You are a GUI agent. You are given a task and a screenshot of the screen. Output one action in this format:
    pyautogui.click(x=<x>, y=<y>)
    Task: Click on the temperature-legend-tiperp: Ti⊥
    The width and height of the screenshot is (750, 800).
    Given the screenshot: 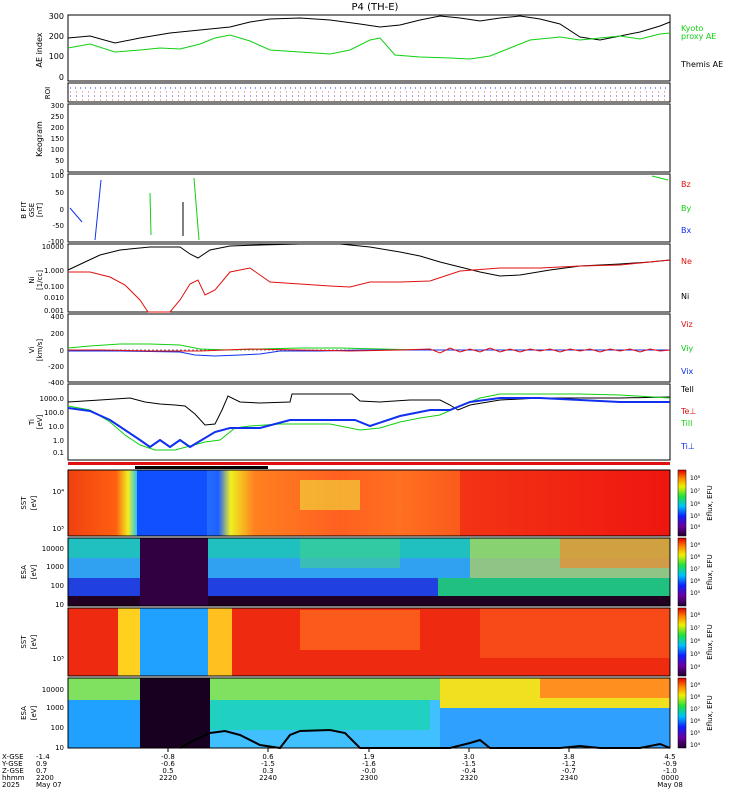 What is the action you would take?
    pyautogui.click(x=687, y=446)
    